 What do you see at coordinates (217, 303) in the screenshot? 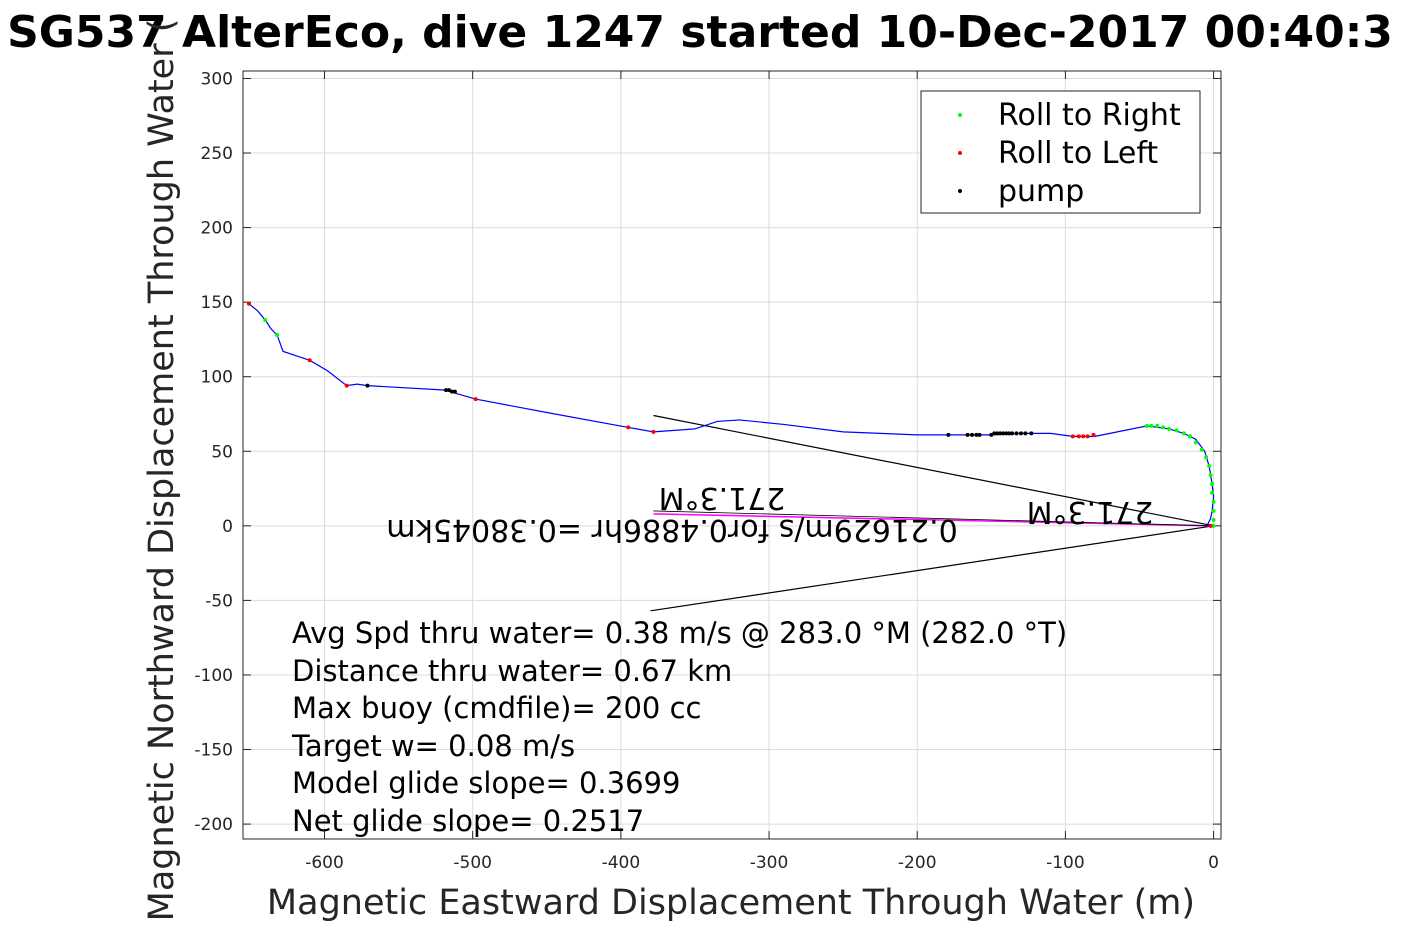
I see `y-tick-label: 150` at bounding box center [217, 303].